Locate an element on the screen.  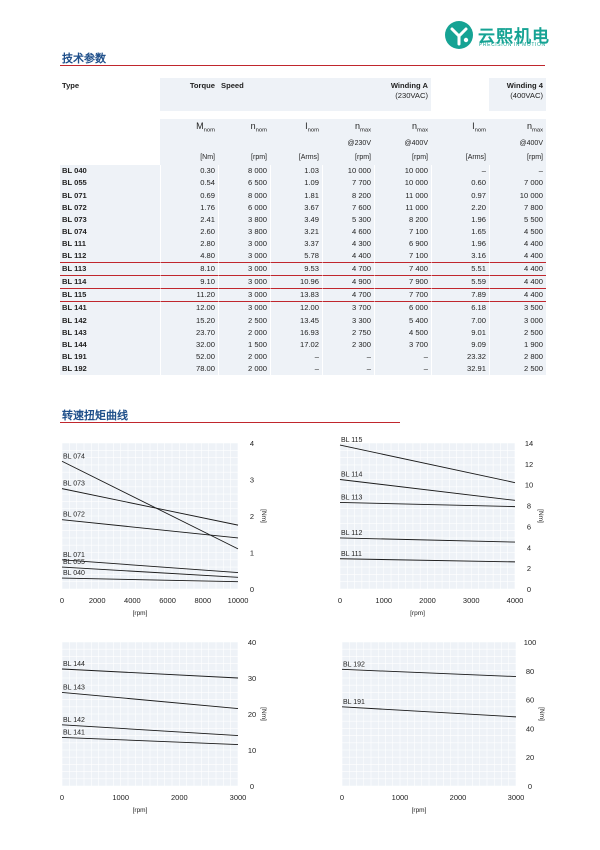
table-cell: 13.45 is located at coordinates (296, 320).